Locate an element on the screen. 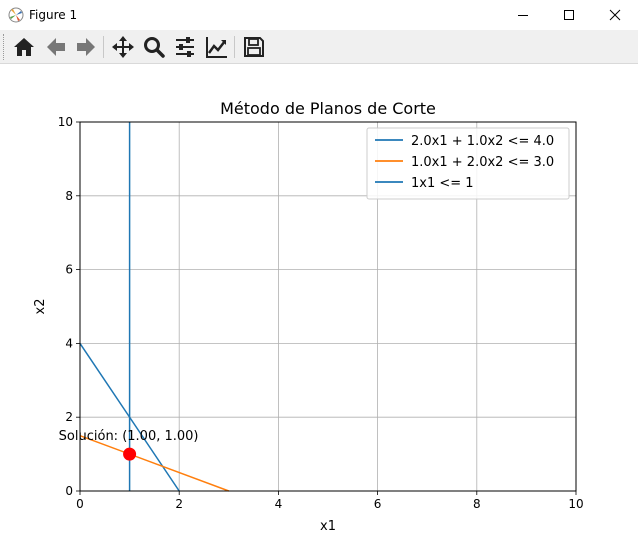 This screenshot has height=543, width=638. edit-axis-icon is located at coordinates (216, 47).